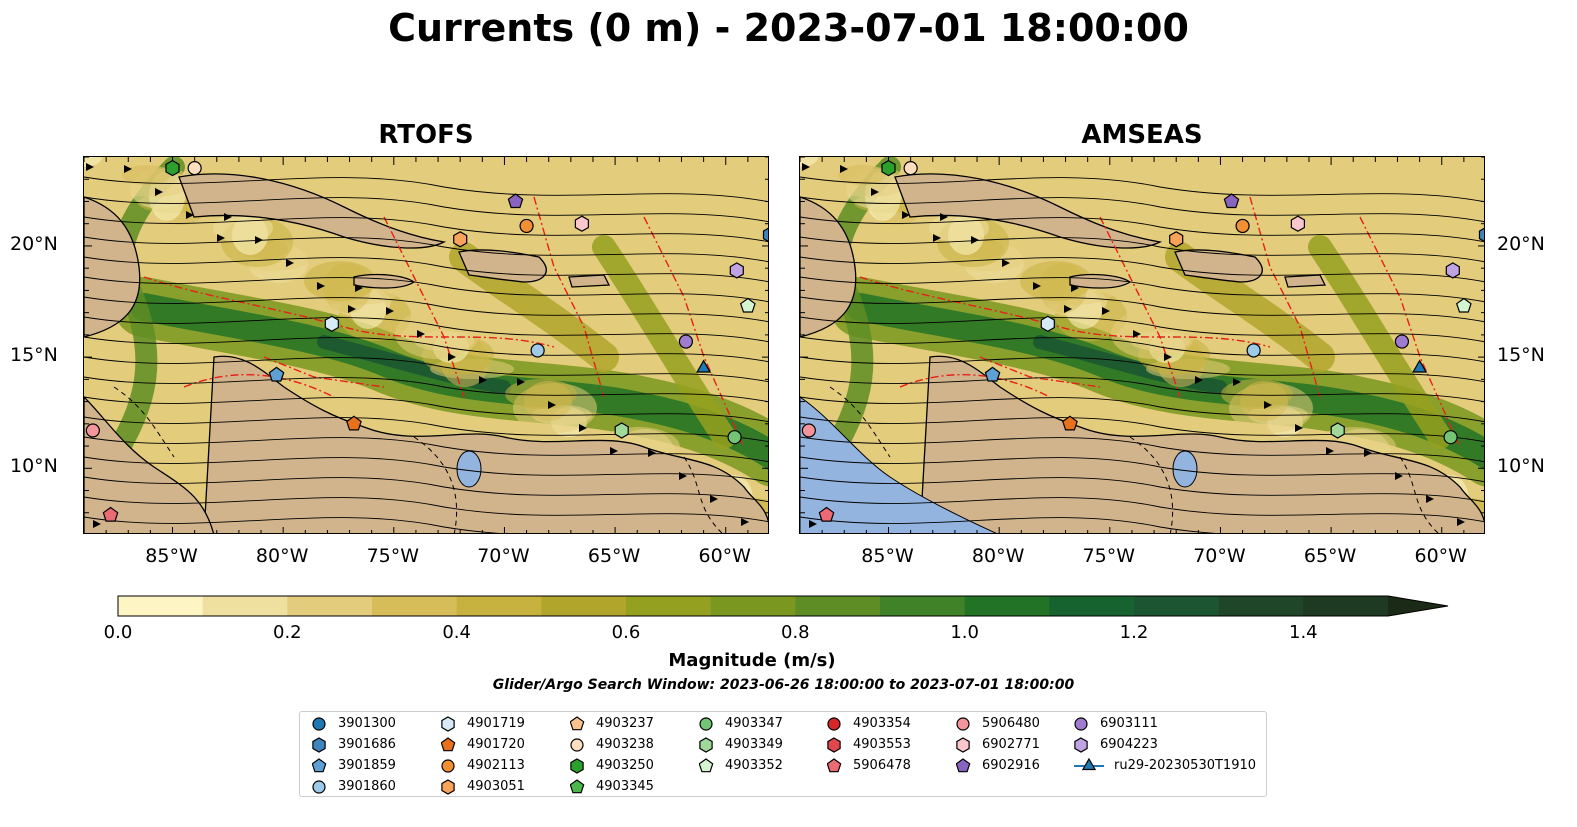 The width and height of the screenshot is (1577, 827). Describe the element at coordinates (783, 606) in the screenshot. I see `colorbar` at that location.